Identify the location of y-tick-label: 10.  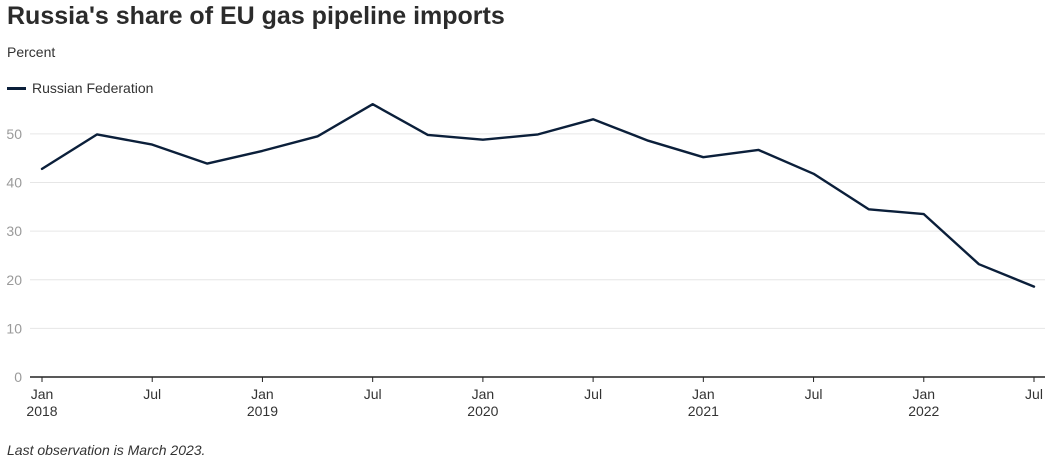
(14, 328).